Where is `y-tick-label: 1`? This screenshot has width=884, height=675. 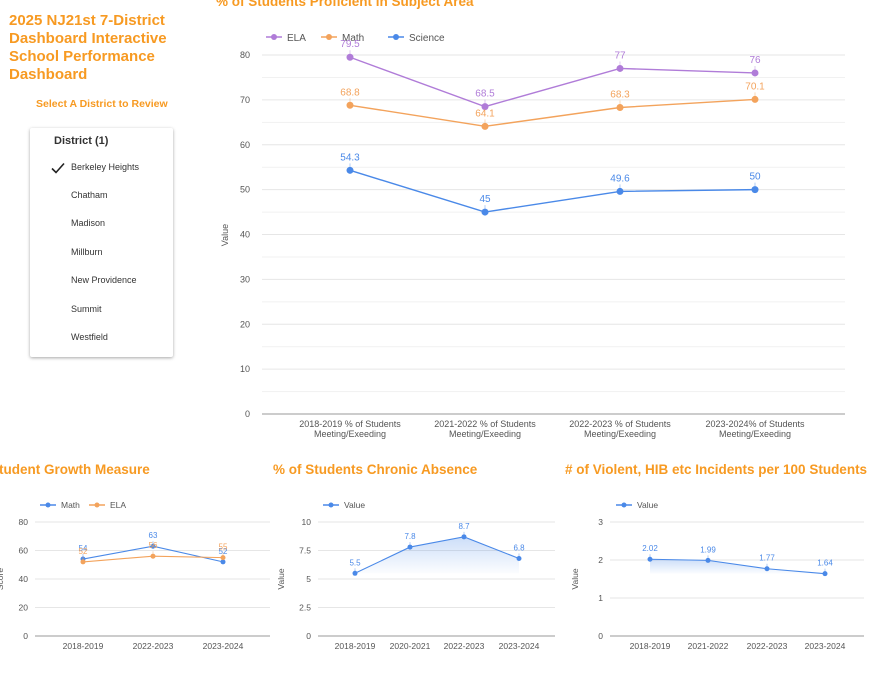
y-tick-label: 1 is located at coordinates (600, 598).